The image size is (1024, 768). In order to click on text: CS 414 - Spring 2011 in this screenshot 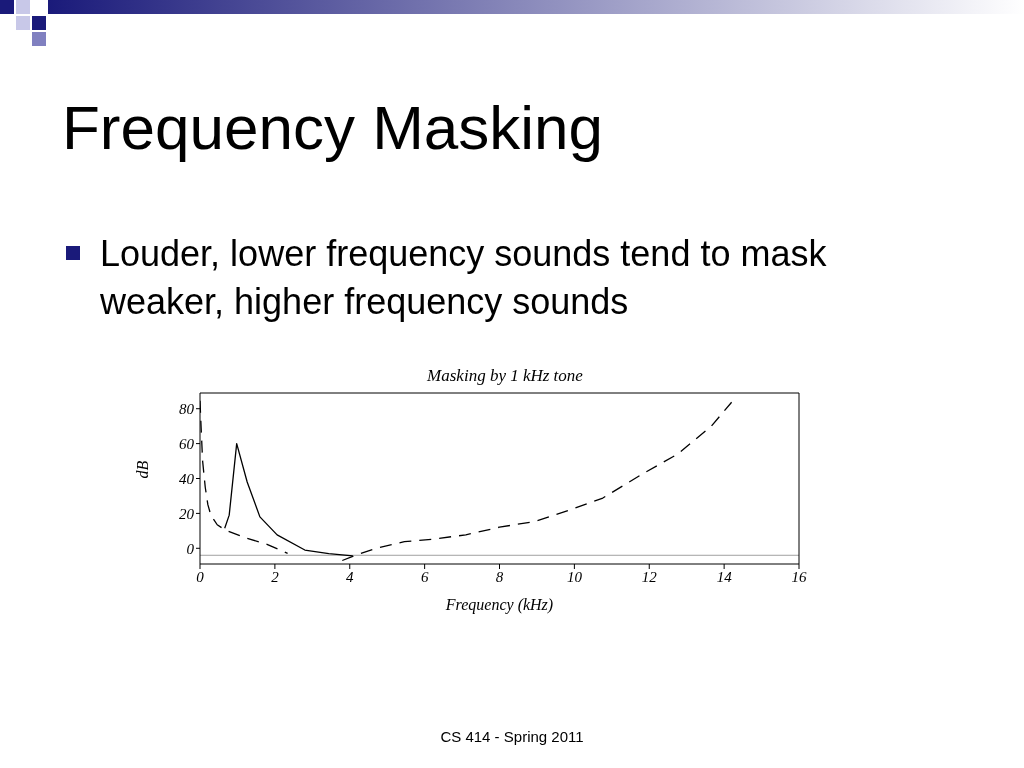, I will do `click(512, 736)`.